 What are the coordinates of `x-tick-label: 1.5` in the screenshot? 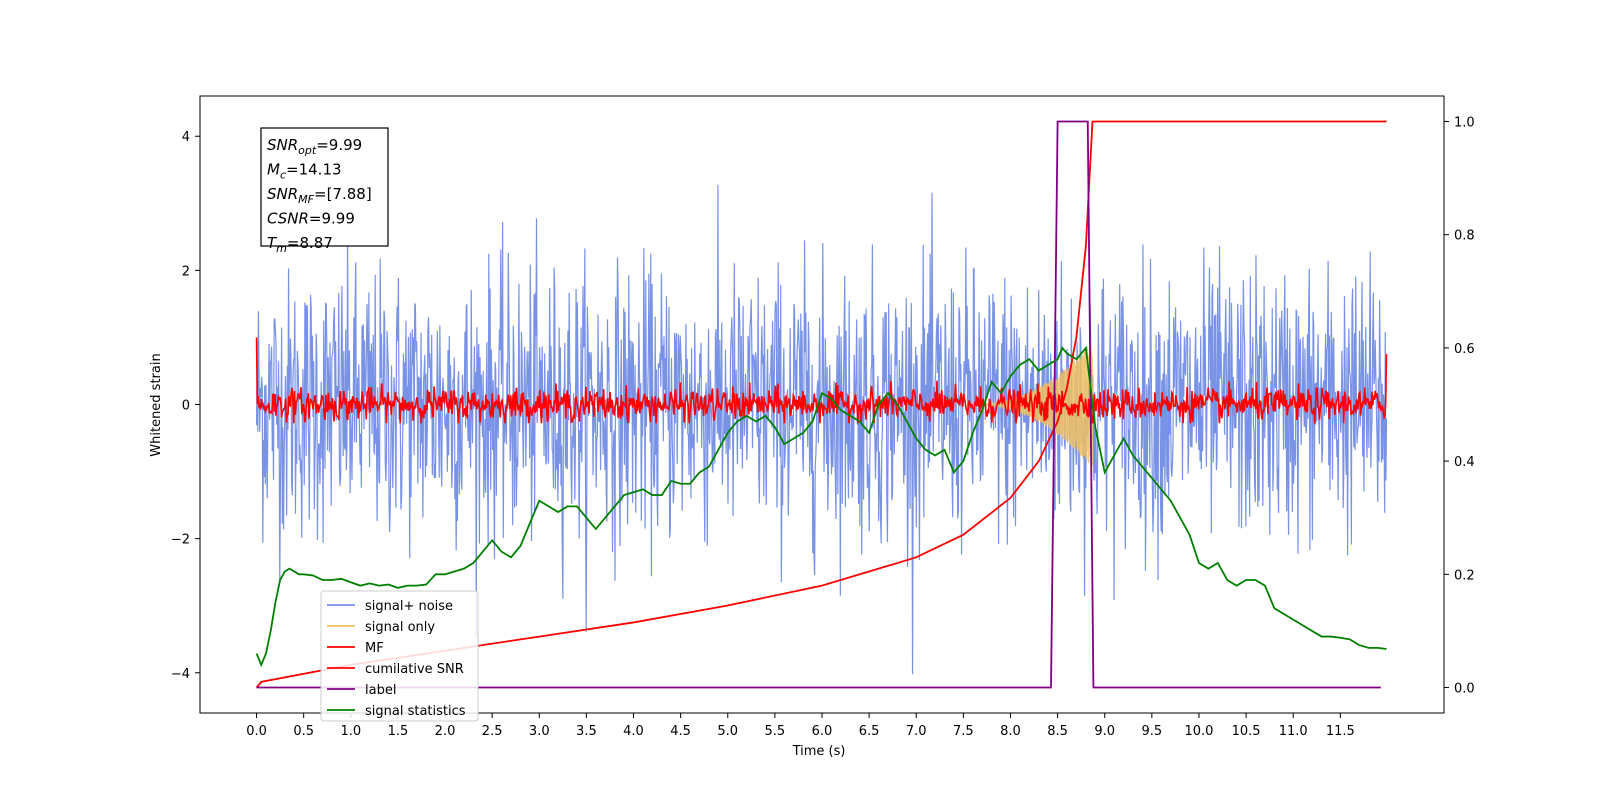 It's located at (398, 731).